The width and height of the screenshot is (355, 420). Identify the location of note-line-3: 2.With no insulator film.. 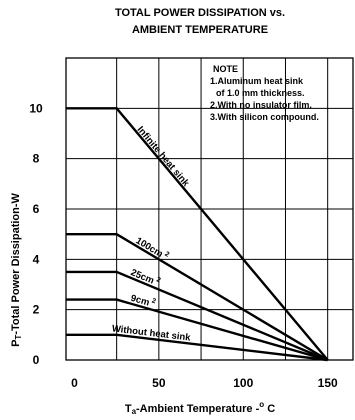
(261, 105).